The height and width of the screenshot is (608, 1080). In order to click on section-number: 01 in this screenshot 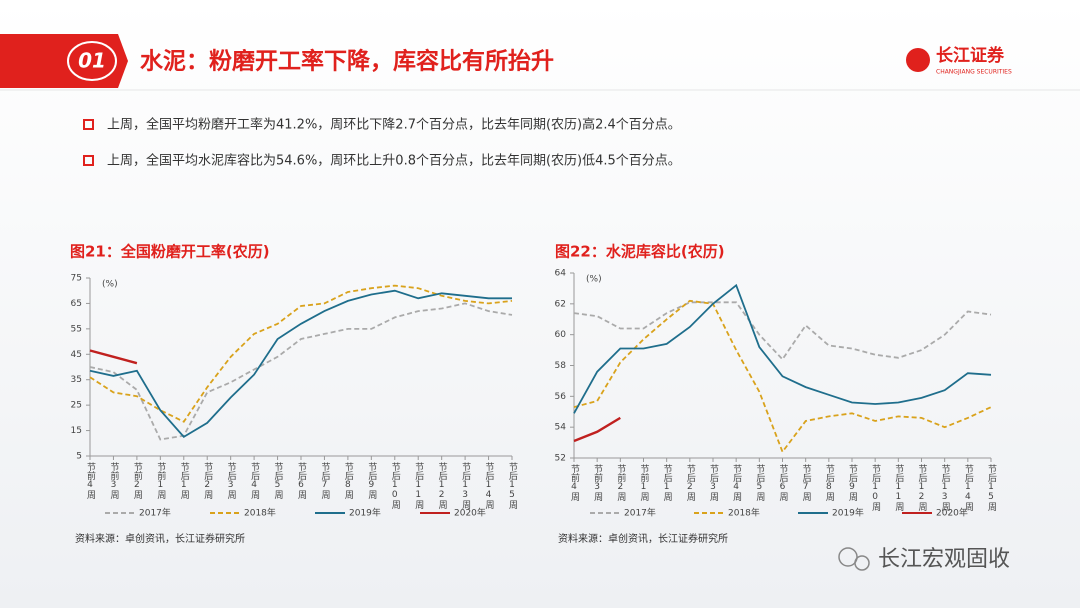, I will do `click(92, 61)`.